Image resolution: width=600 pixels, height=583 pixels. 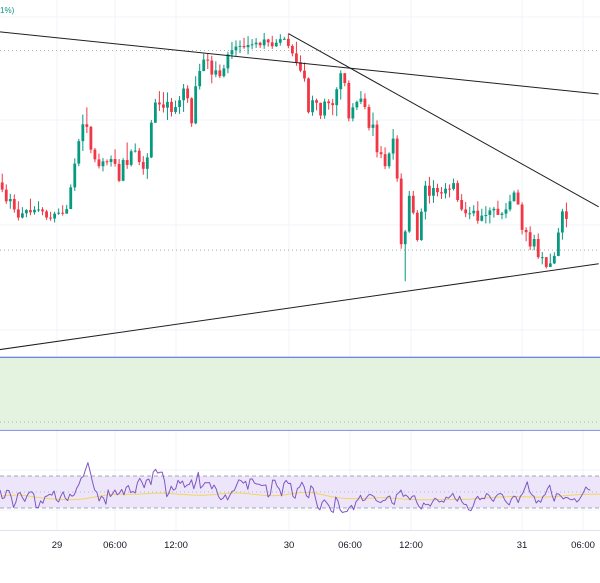 What do you see at coordinates (411, 545) in the screenshot?
I see `x-tick-label: 12:00` at bounding box center [411, 545].